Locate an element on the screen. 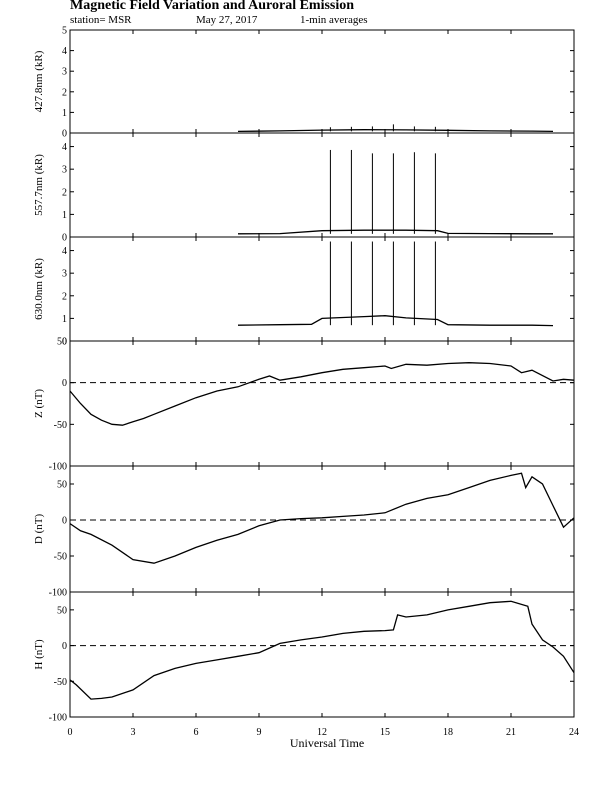  x-tick-label: 6 is located at coordinates (196, 732).